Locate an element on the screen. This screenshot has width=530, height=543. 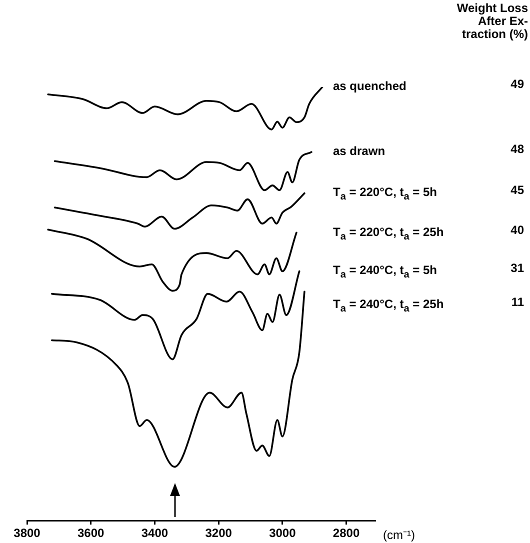
text: T$_{a}$ = 240°C, t$_{a}$ = 5h is located at coordinates (385, 273).